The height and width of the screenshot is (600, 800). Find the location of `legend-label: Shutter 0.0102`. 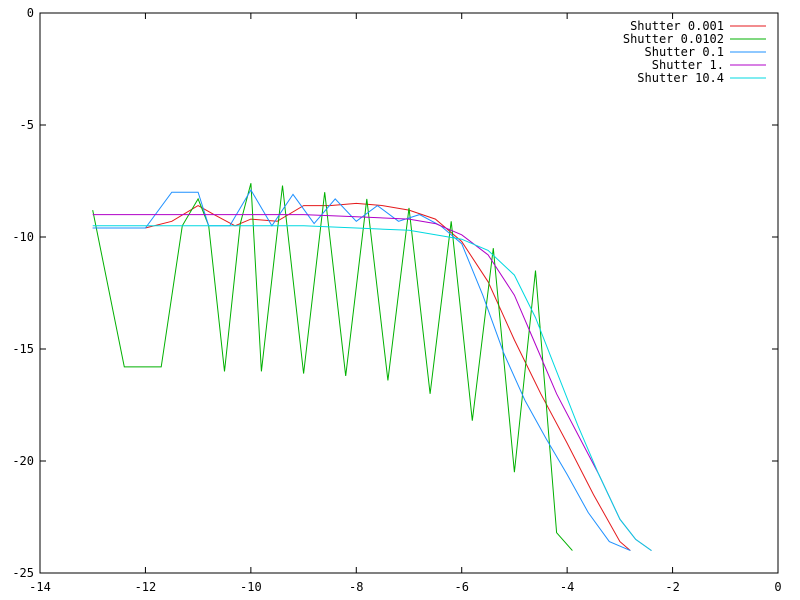

legend-label: Shutter 0.0102 is located at coordinates (673, 39).